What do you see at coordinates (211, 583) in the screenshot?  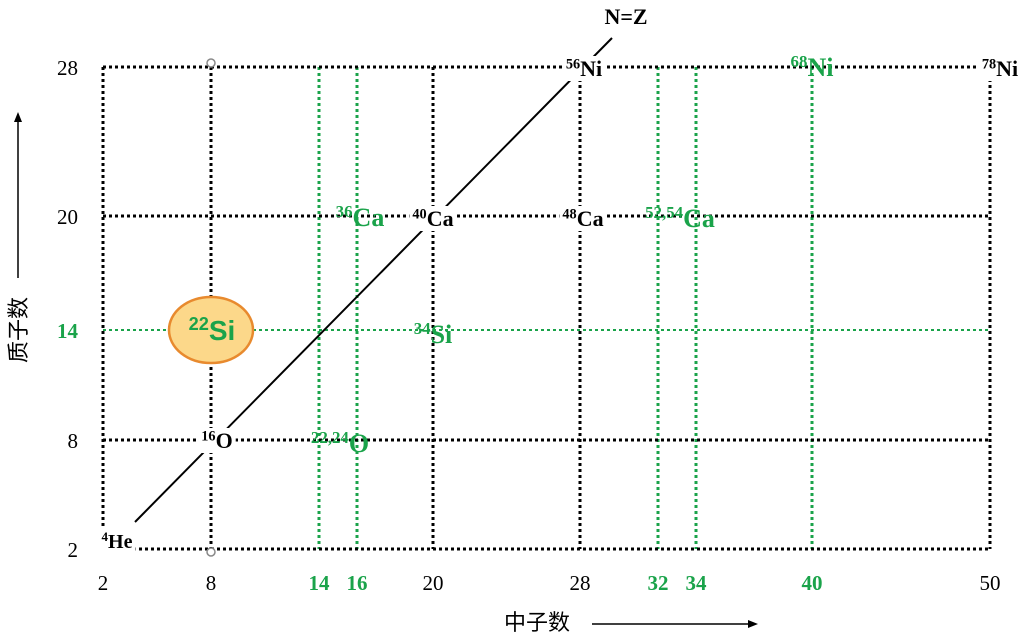 I see `x-tick-label: 8` at bounding box center [211, 583].